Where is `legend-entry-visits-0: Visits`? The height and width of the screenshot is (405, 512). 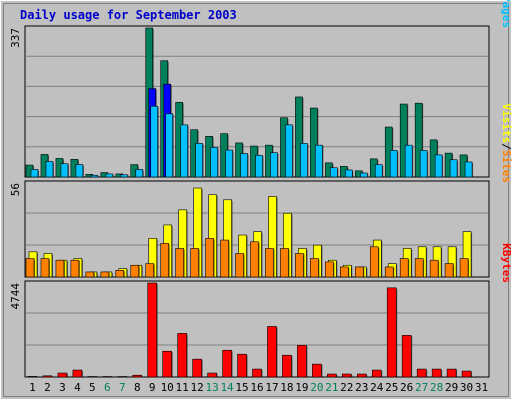
legend-entry-visits-0: Visits is located at coordinates (506, 124).